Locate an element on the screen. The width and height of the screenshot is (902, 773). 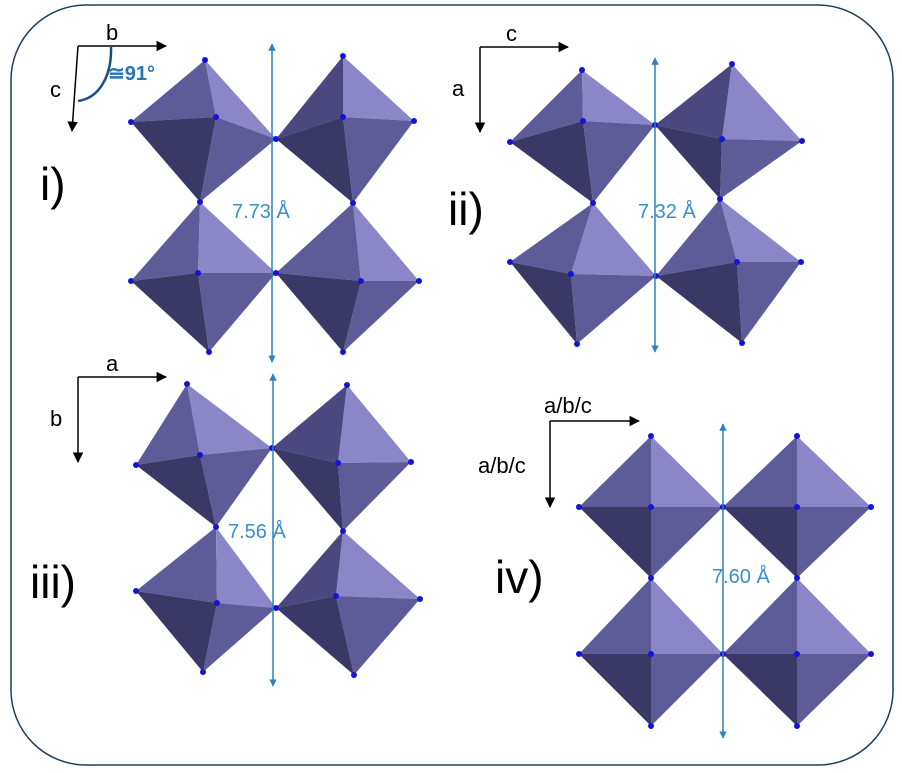
panel-label-iii: iii) is located at coordinates (53, 582).